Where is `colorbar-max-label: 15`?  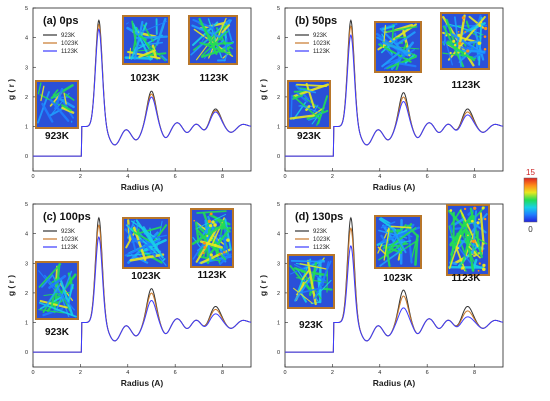
colorbar-max-label: 15 is located at coordinates (530, 172).